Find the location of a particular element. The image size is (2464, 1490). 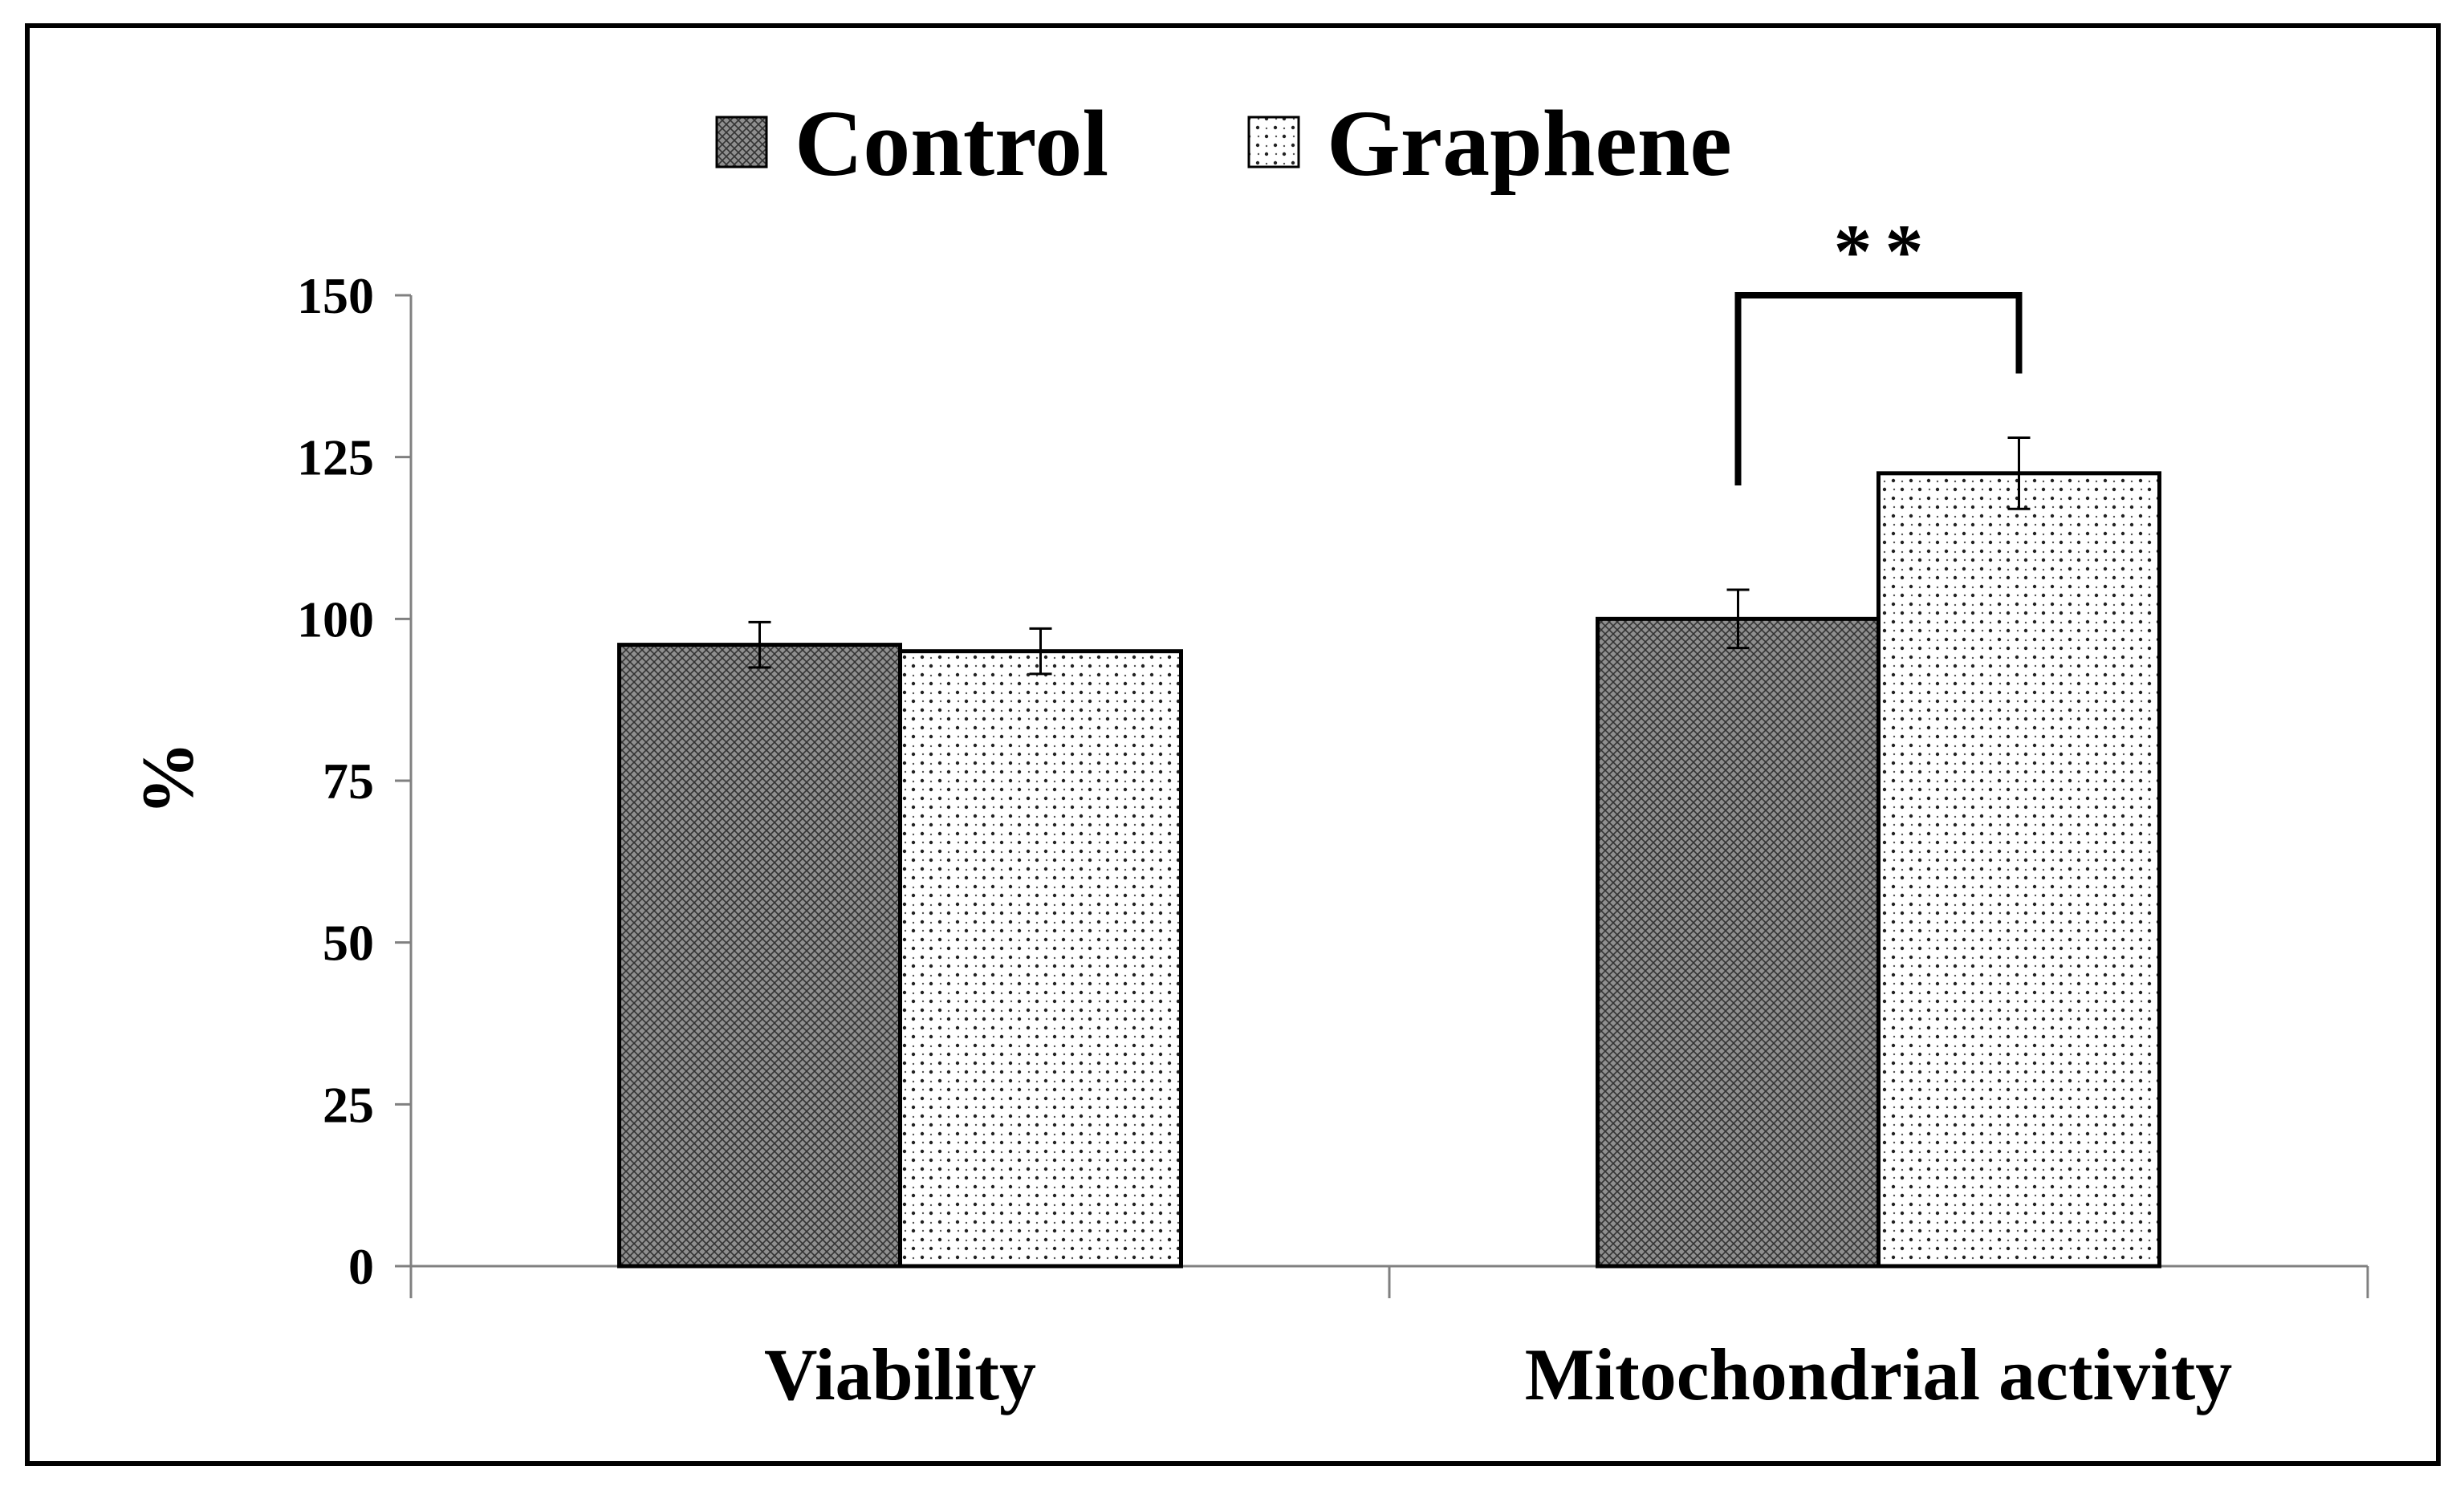

significance-stars: ** is located at coordinates (1886, 251).